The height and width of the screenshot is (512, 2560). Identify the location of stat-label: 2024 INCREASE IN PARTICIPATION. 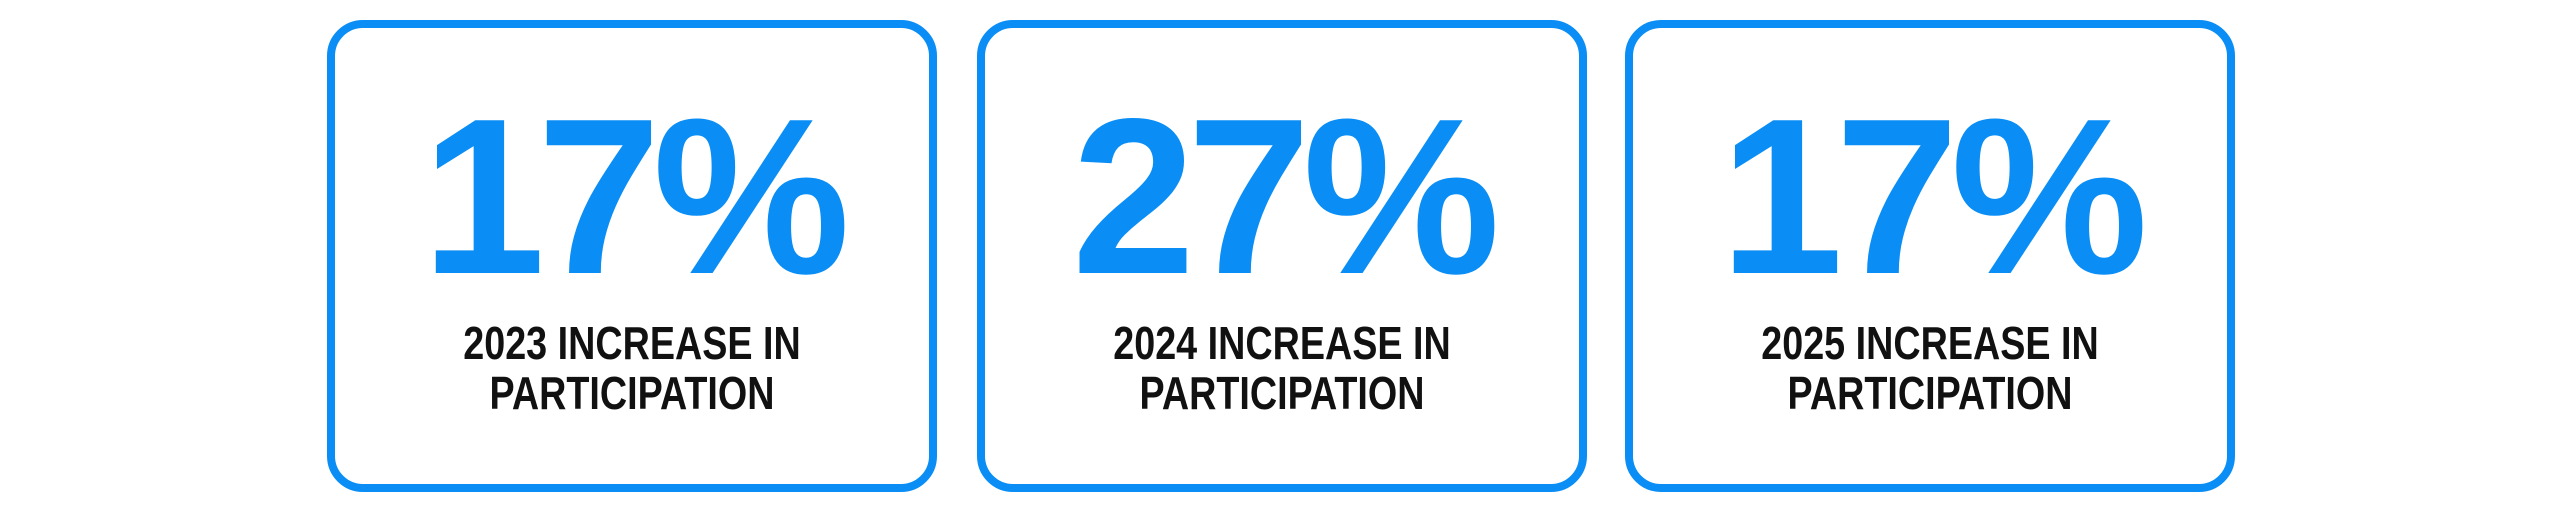
(1282, 368).